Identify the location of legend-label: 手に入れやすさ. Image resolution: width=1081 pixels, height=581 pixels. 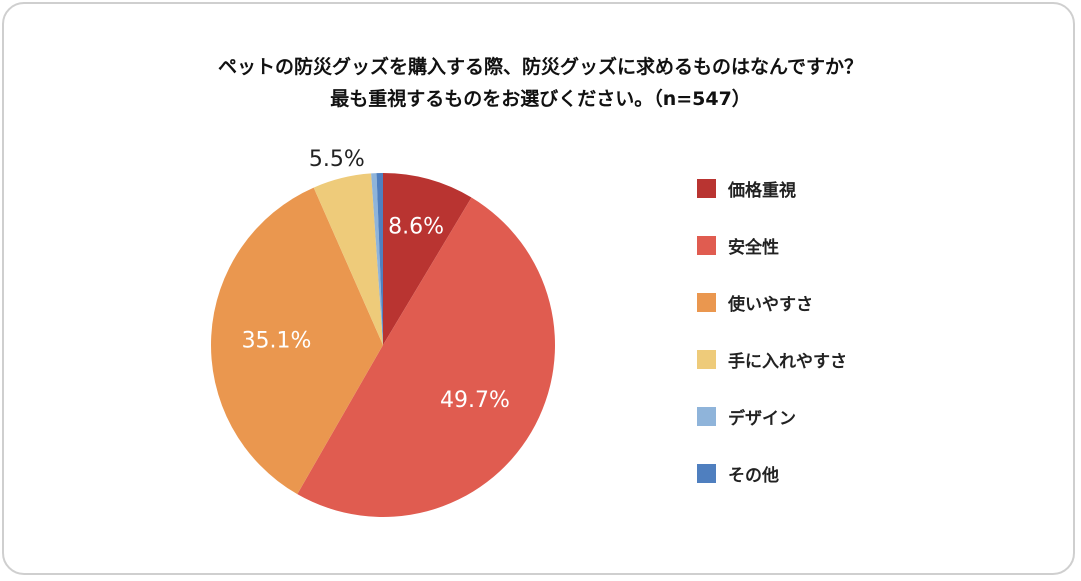
(787, 362).